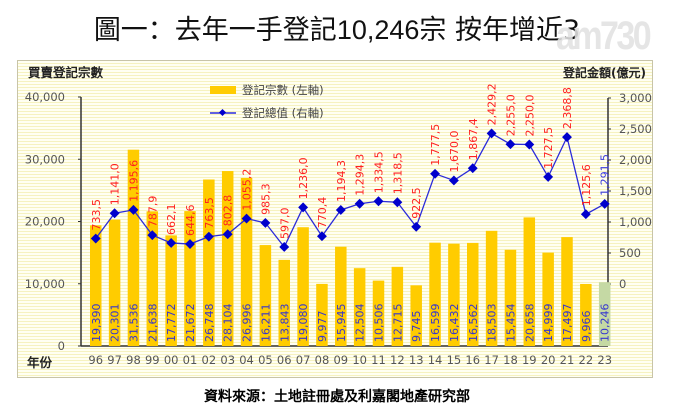 This screenshot has height=419, width=674. What do you see at coordinates (397, 323) in the screenshot?
I see `bar-value-label: 12,715` at bounding box center [397, 323].